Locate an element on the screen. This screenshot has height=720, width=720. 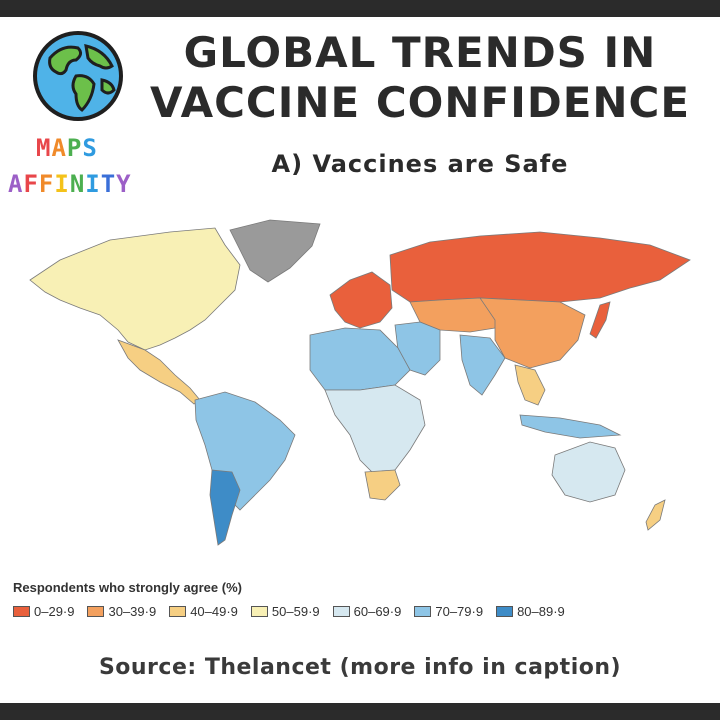
region-central-africa is located at coordinates (375, 430).